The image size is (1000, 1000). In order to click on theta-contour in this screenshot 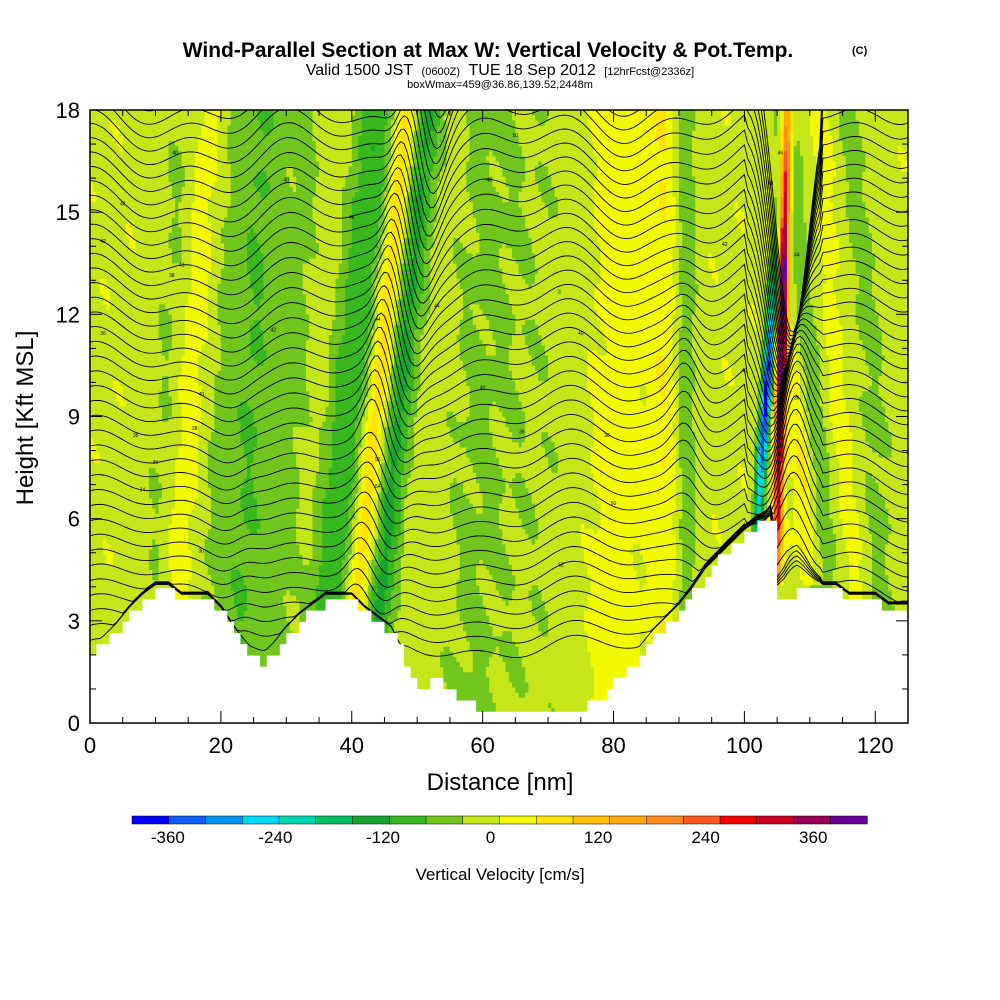, I will do `click(499, 420)`.